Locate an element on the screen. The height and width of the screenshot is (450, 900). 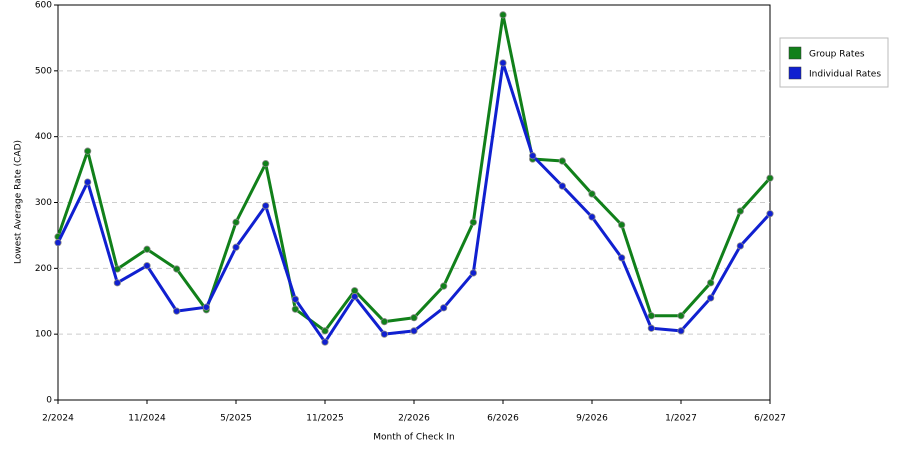
x-tick-label: 5/2025 is located at coordinates (236, 419).